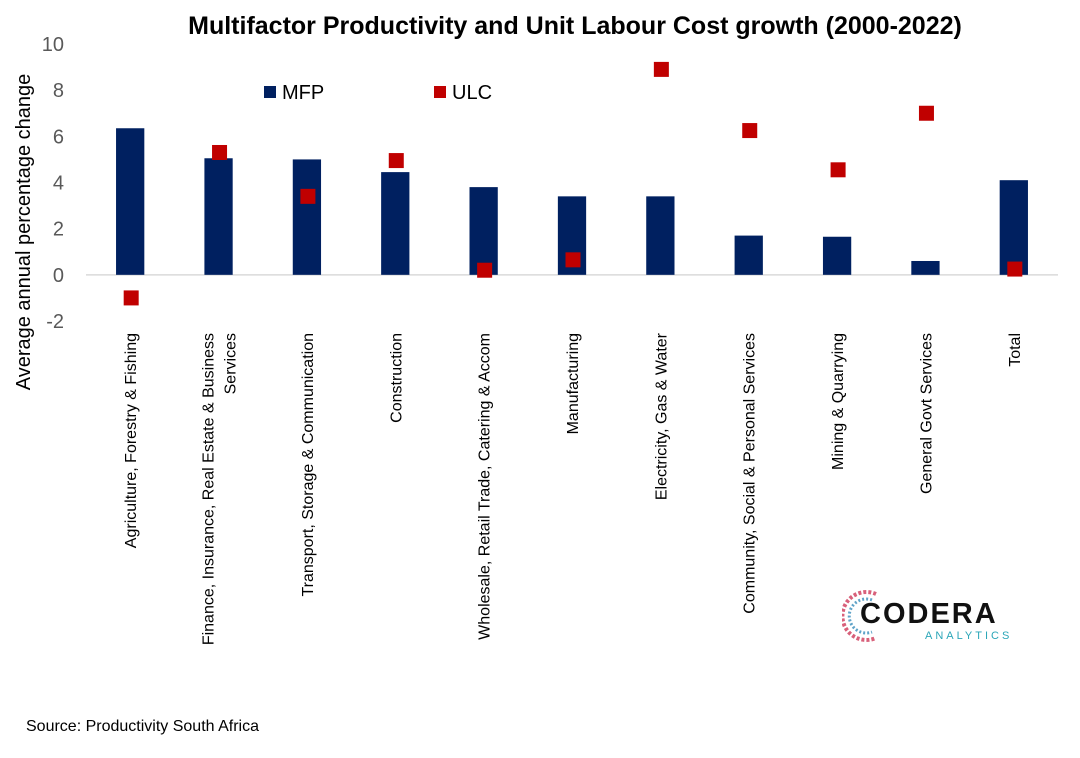  I want to click on x-tick-label: Mining & Quarrying, so click(838, 401).